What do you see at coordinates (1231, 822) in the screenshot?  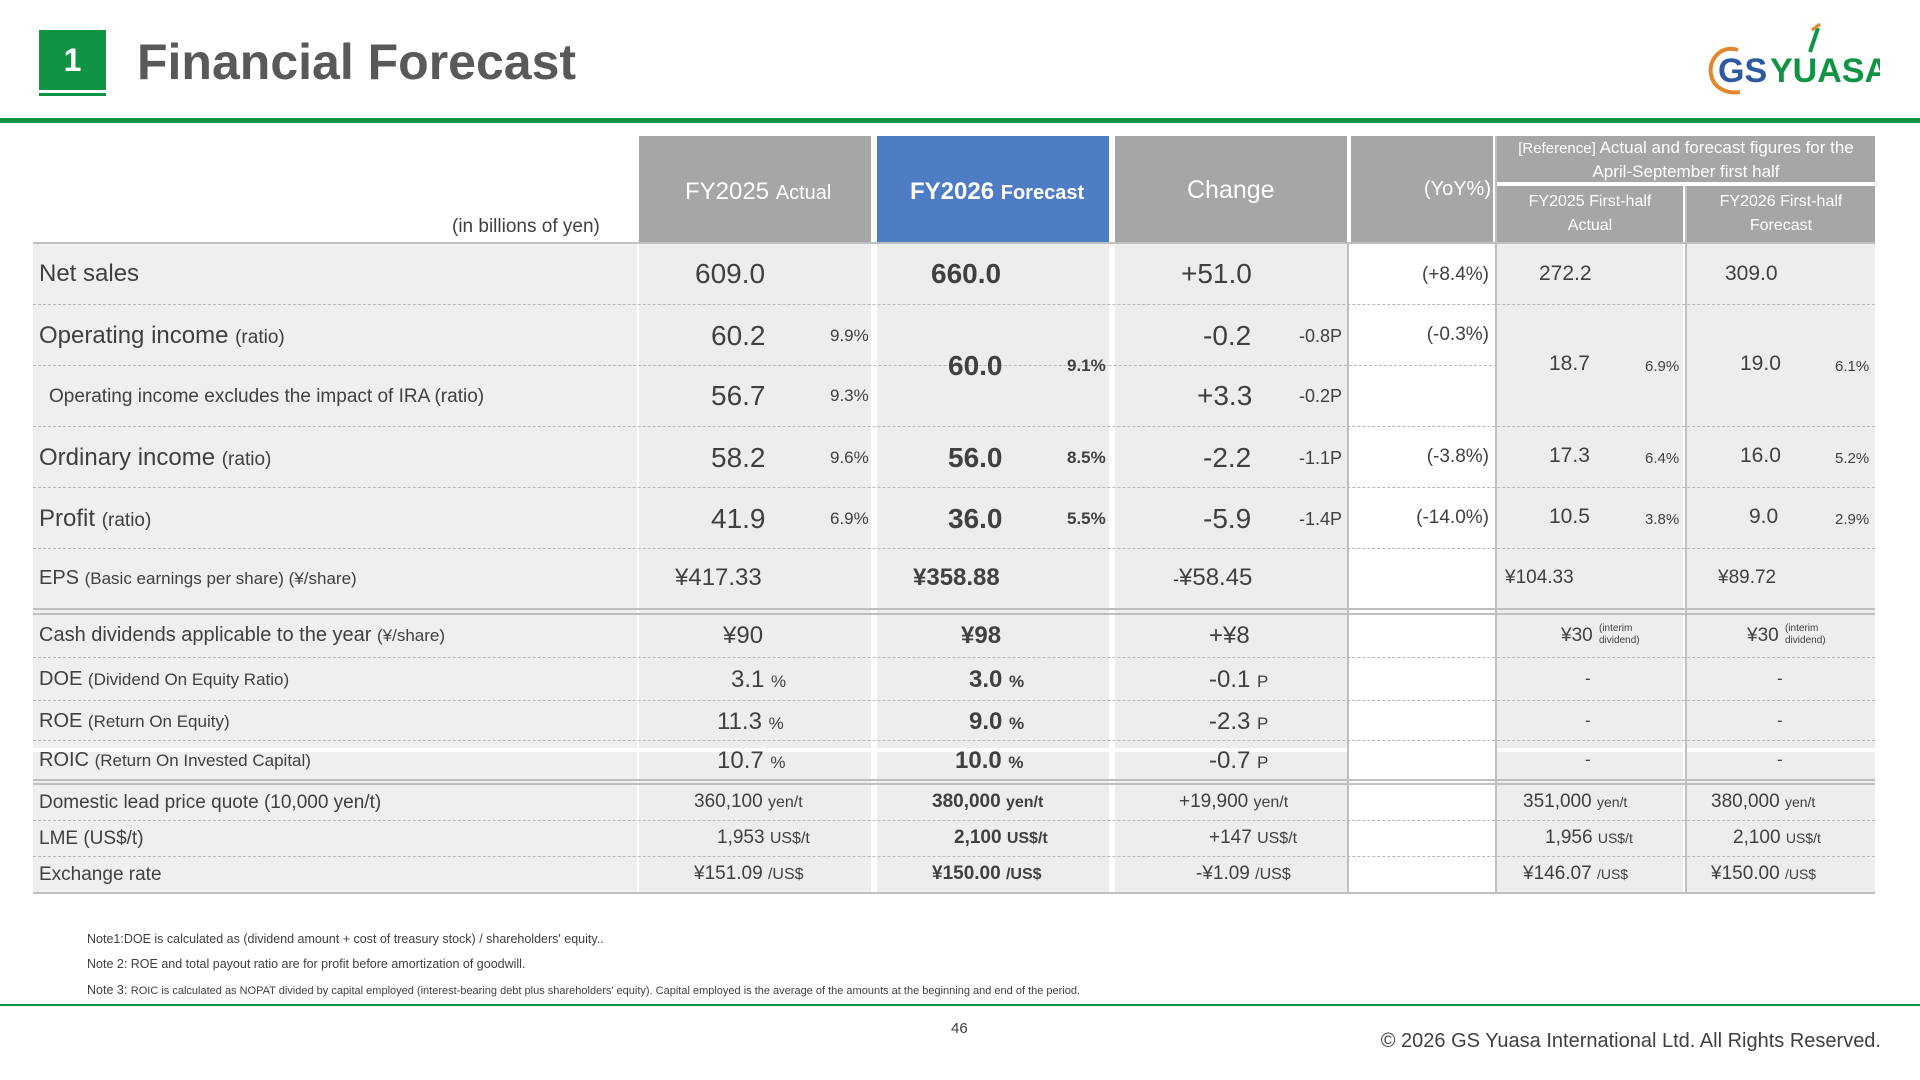 I see `col-bg-change-lower` at bounding box center [1231, 822].